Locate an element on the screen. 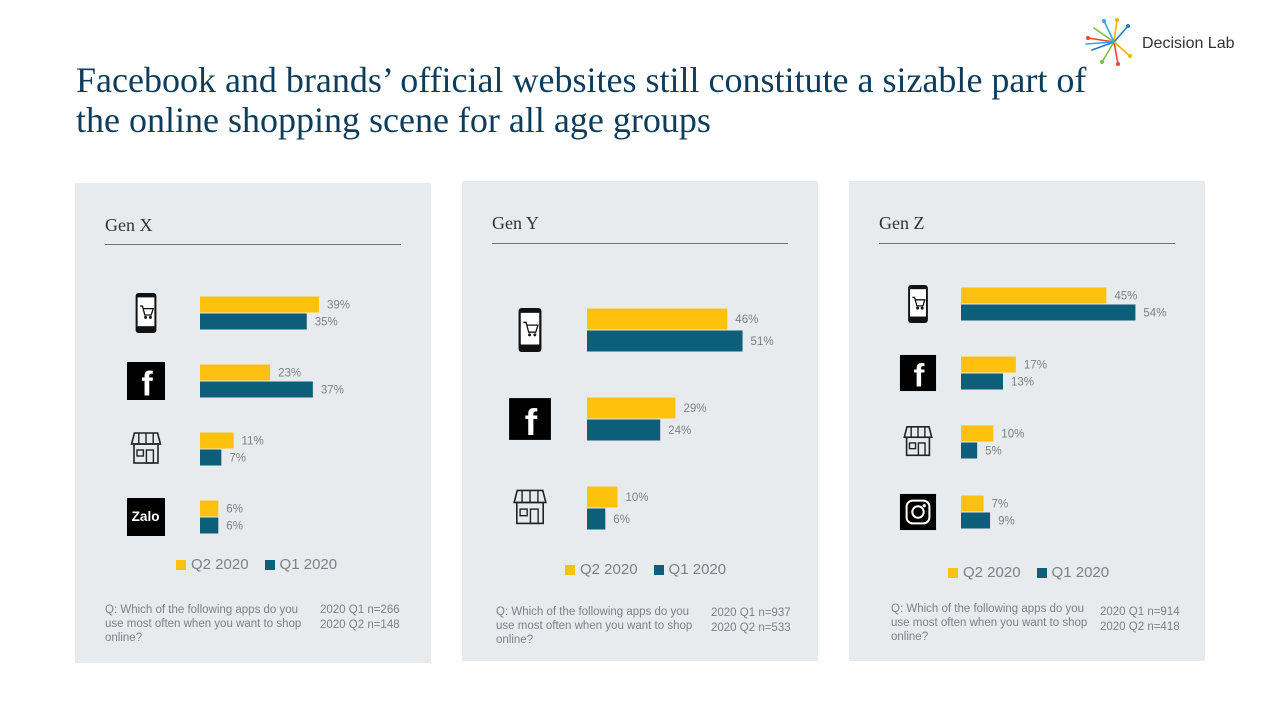 This screenshot has height=720, width=1280. sample-size-note: 2020 Q1 n=266 2020 Q2 n=148 is located at coordinates (360, 618).